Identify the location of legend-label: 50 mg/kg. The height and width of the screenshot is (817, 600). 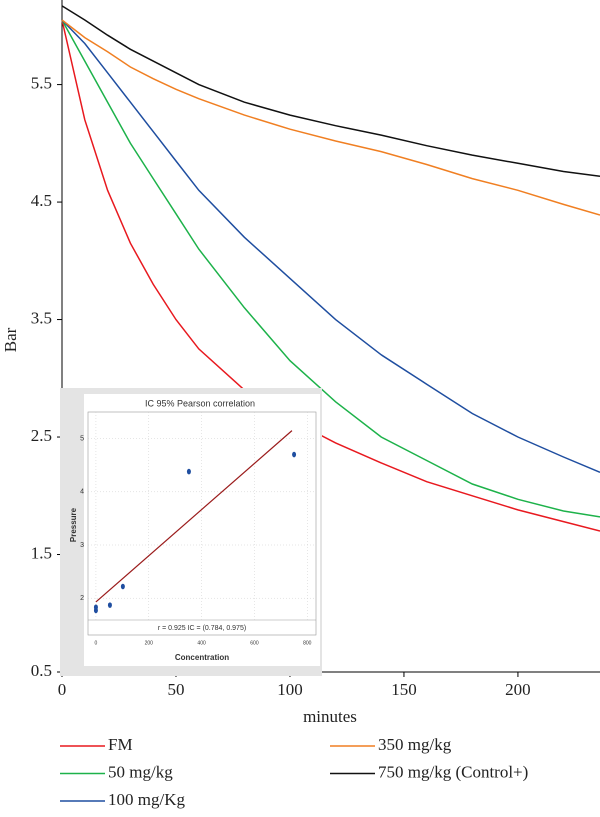
(140, 771).